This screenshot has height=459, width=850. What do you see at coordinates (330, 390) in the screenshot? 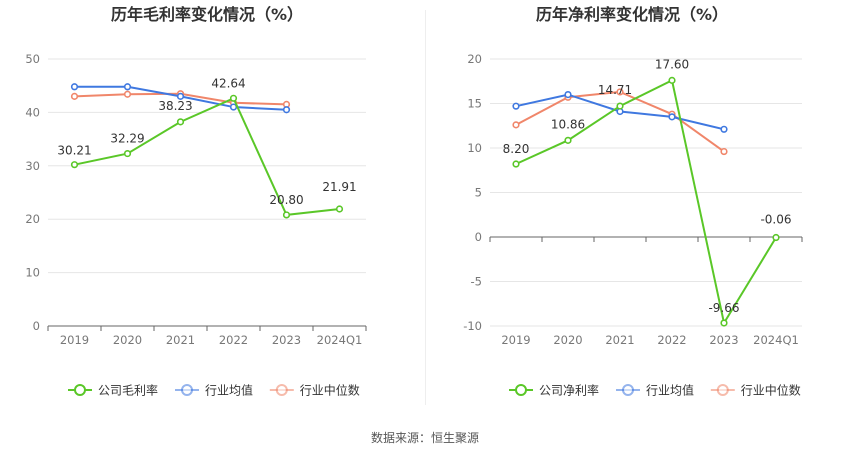
I see `gross-legend-label: 行业中位数` at bounding box center [330, 390].